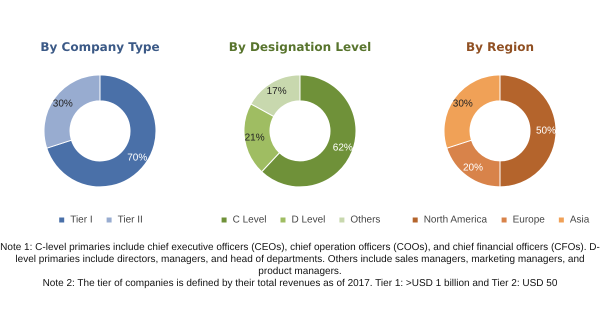  I want to click on chart-title: By Designation Level, so click(300, 47).